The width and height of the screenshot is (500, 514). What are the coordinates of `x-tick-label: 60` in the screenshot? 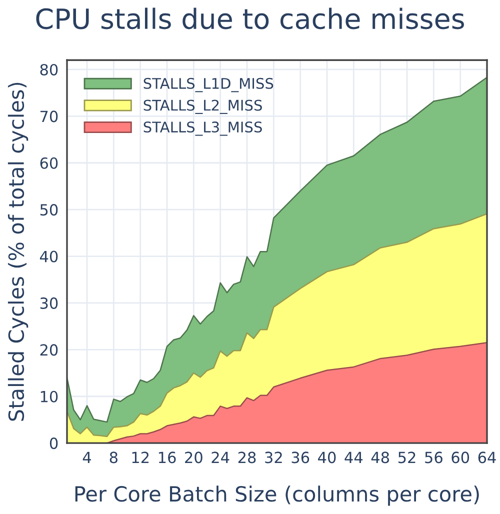 It's located at (461, 458).